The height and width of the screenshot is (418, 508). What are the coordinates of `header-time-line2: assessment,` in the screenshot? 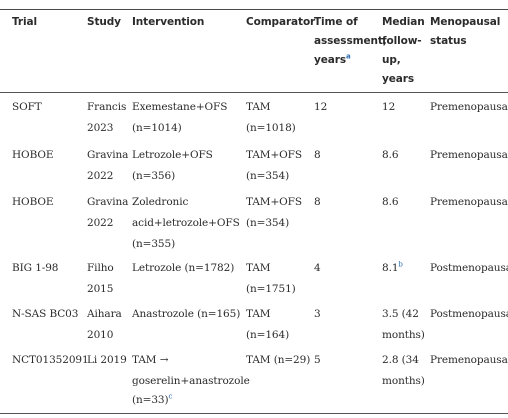 It's located at (350, 41).